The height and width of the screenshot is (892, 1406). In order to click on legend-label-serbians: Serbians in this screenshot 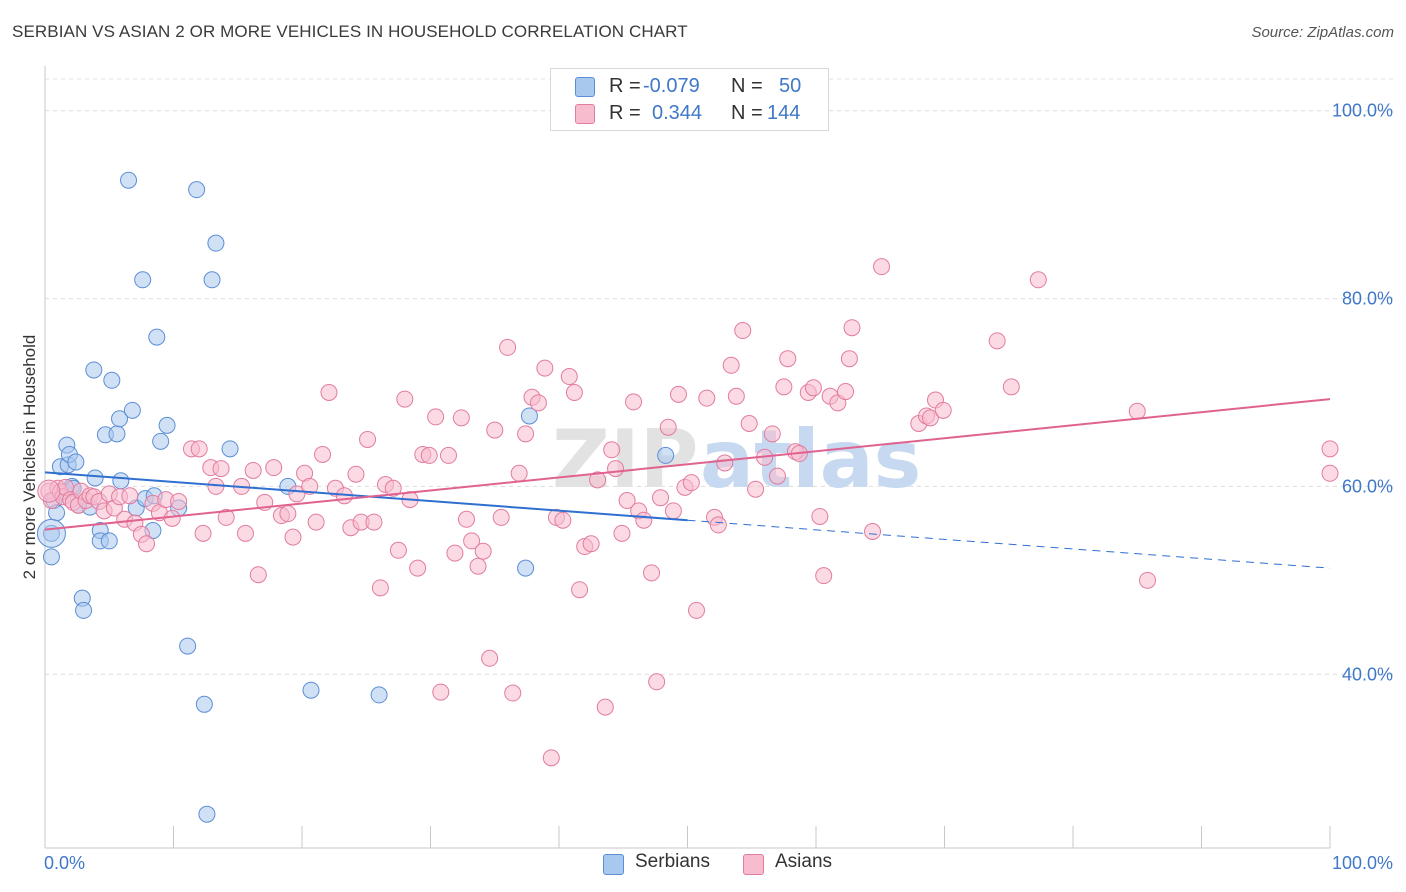, I will do `click(672, 861)`.